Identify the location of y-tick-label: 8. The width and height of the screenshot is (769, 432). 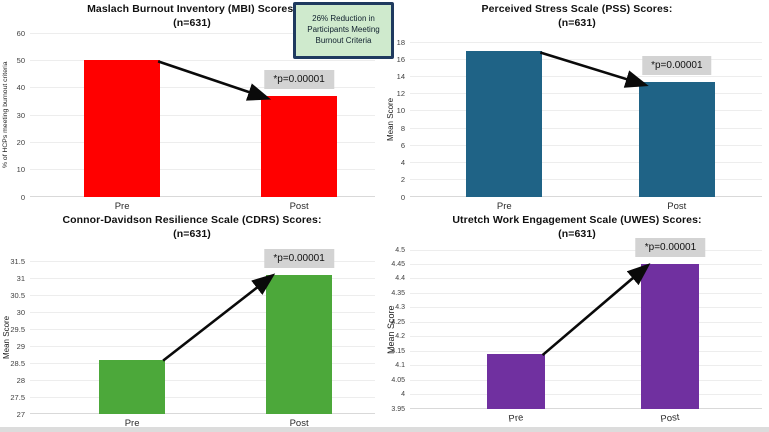
(402, 128).